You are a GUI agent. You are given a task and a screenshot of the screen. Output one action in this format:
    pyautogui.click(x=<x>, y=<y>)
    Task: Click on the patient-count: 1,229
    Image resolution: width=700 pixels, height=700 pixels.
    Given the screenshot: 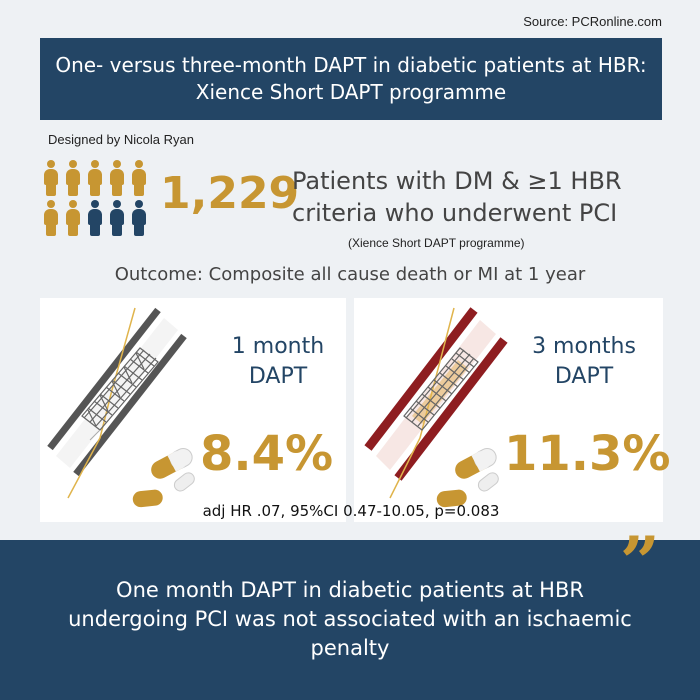 What is the action you would take?
    pyautogui.click(x=230, y=193)
    